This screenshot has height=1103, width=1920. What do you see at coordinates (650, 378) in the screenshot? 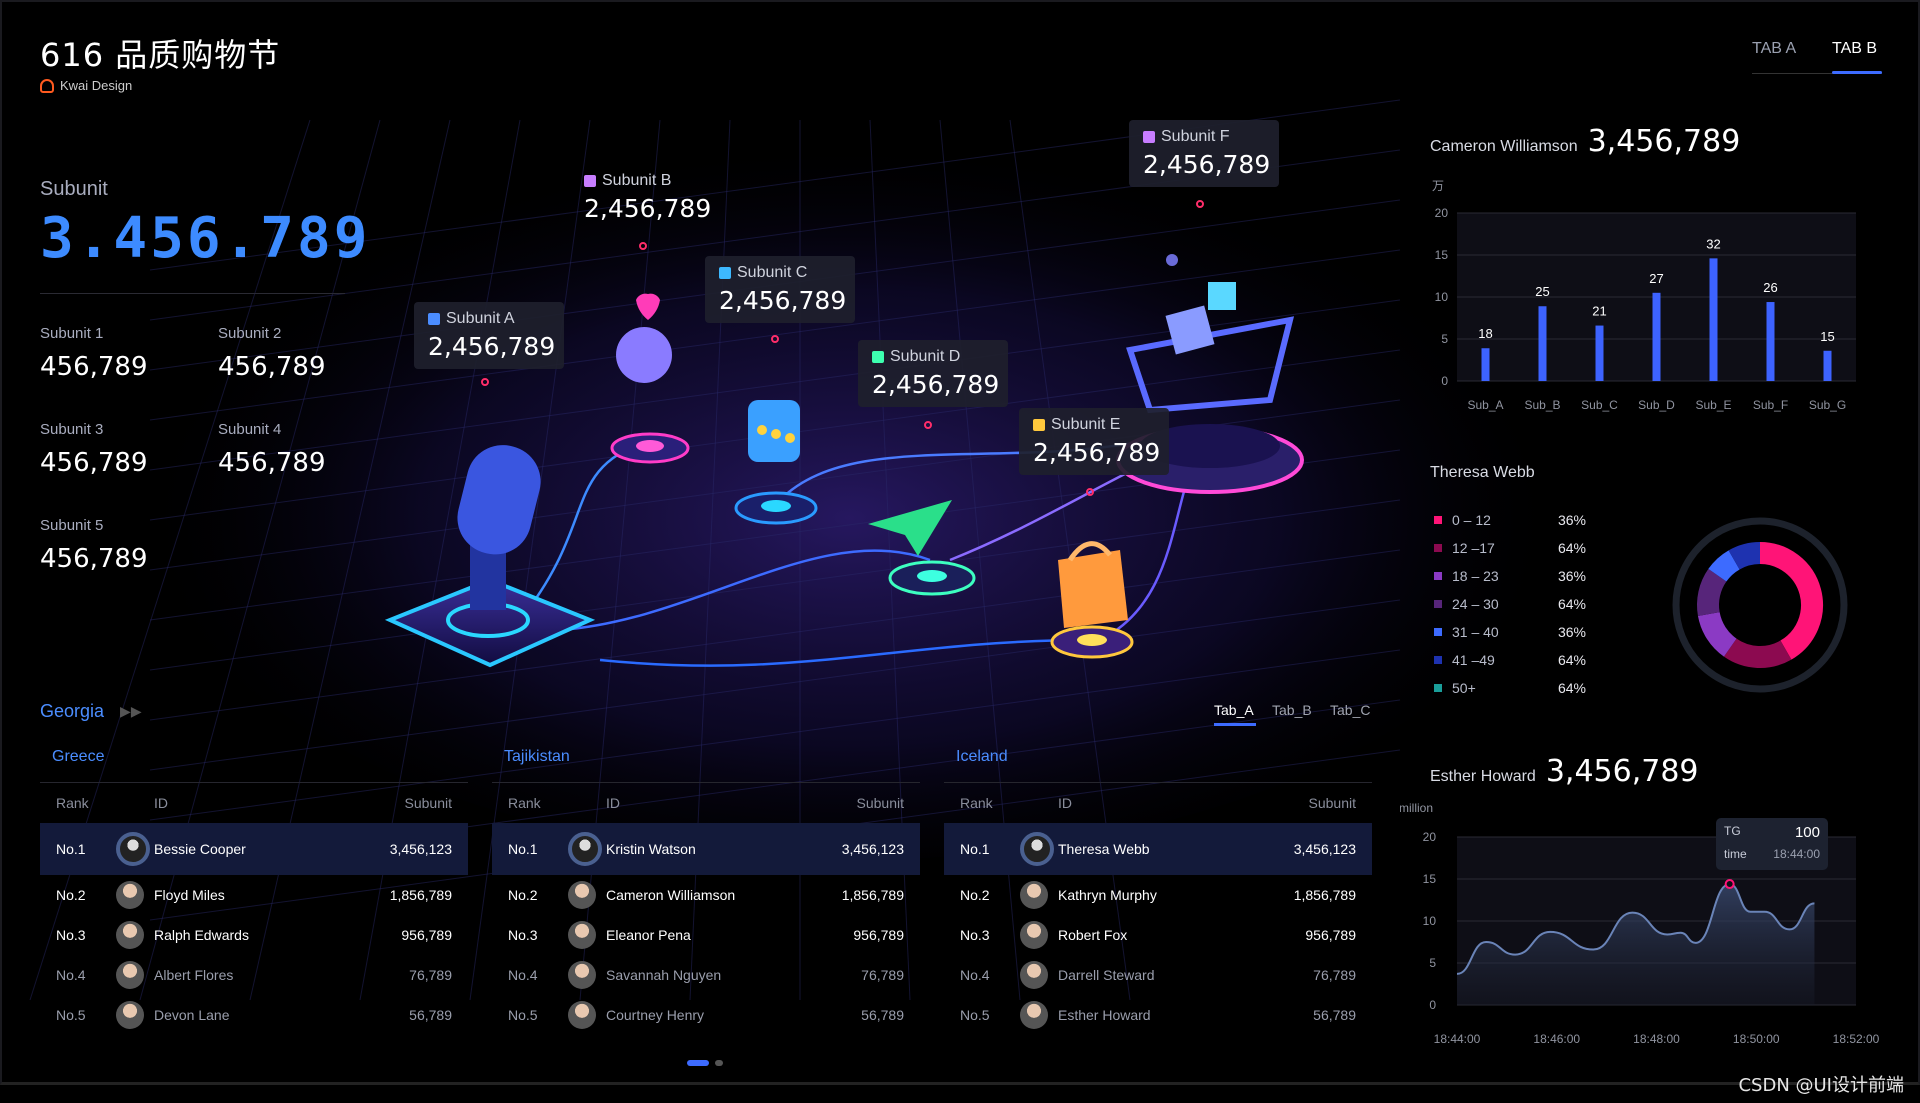
I see `heart-platform` at bounding box center [650, 378].